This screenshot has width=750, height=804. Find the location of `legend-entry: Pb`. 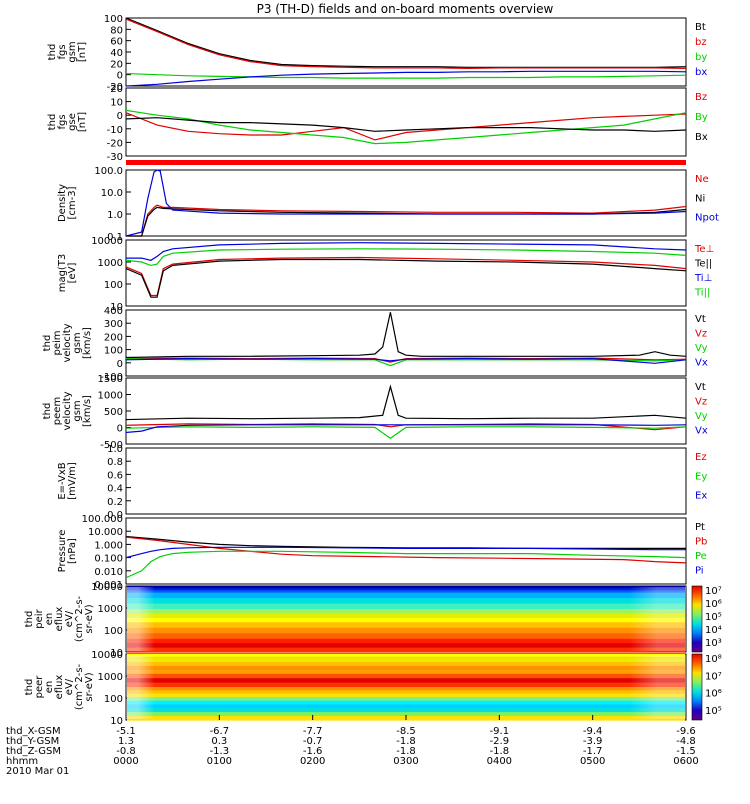

legend-entry: Pb is located at coordinates (701, 542).